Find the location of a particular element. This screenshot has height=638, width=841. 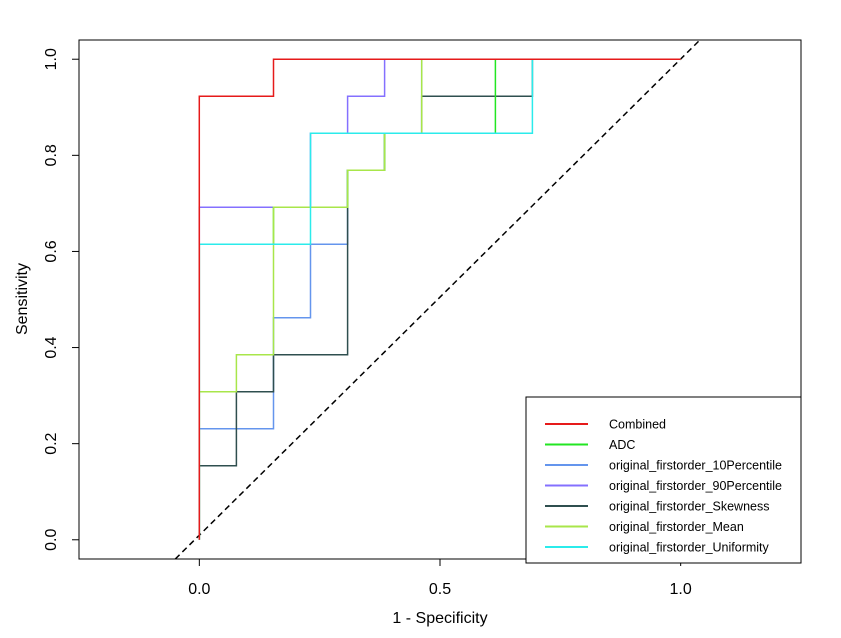

legend-label: original_firstorder_Uniformity is located at coordinates (689, 548).